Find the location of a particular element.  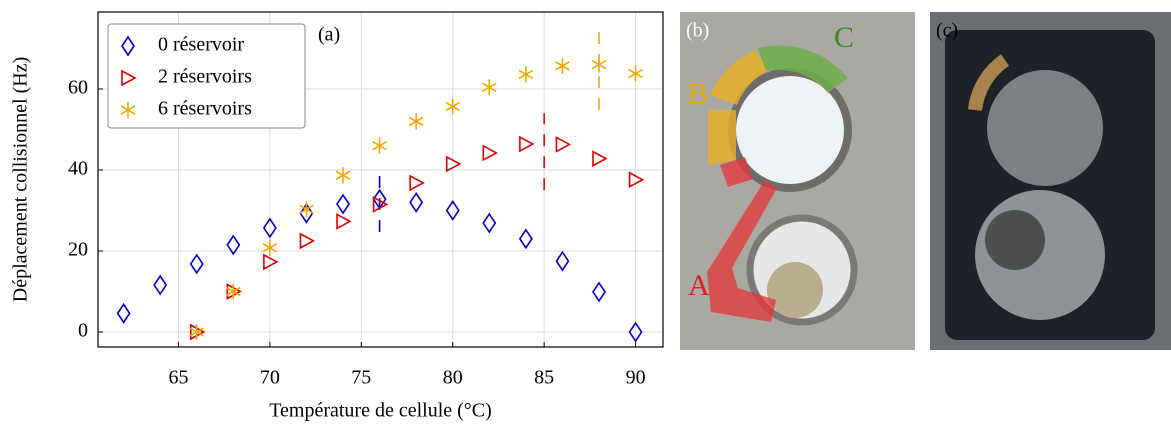

x-axis-label: Température de cellule (°C) is located at coordinates (380, 411).